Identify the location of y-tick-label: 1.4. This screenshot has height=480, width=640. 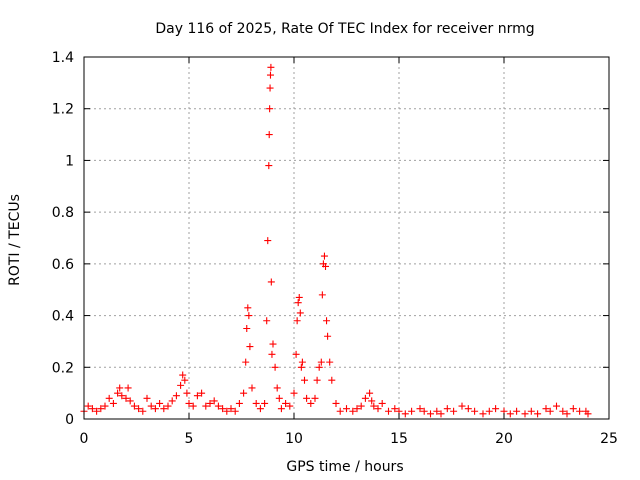
(63, 58).